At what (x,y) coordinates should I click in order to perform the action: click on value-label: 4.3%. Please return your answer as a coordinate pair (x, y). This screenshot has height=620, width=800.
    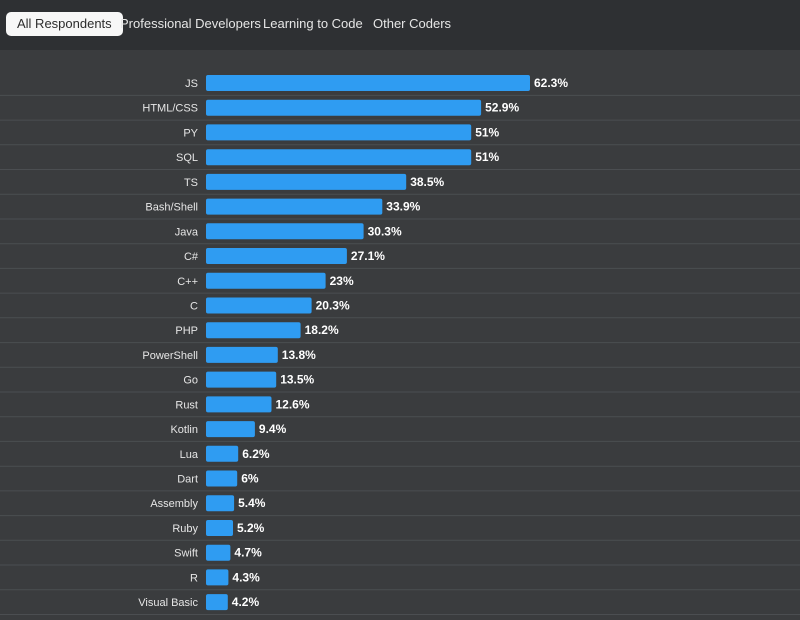
    Looking at the image, I should click on (246, 577).